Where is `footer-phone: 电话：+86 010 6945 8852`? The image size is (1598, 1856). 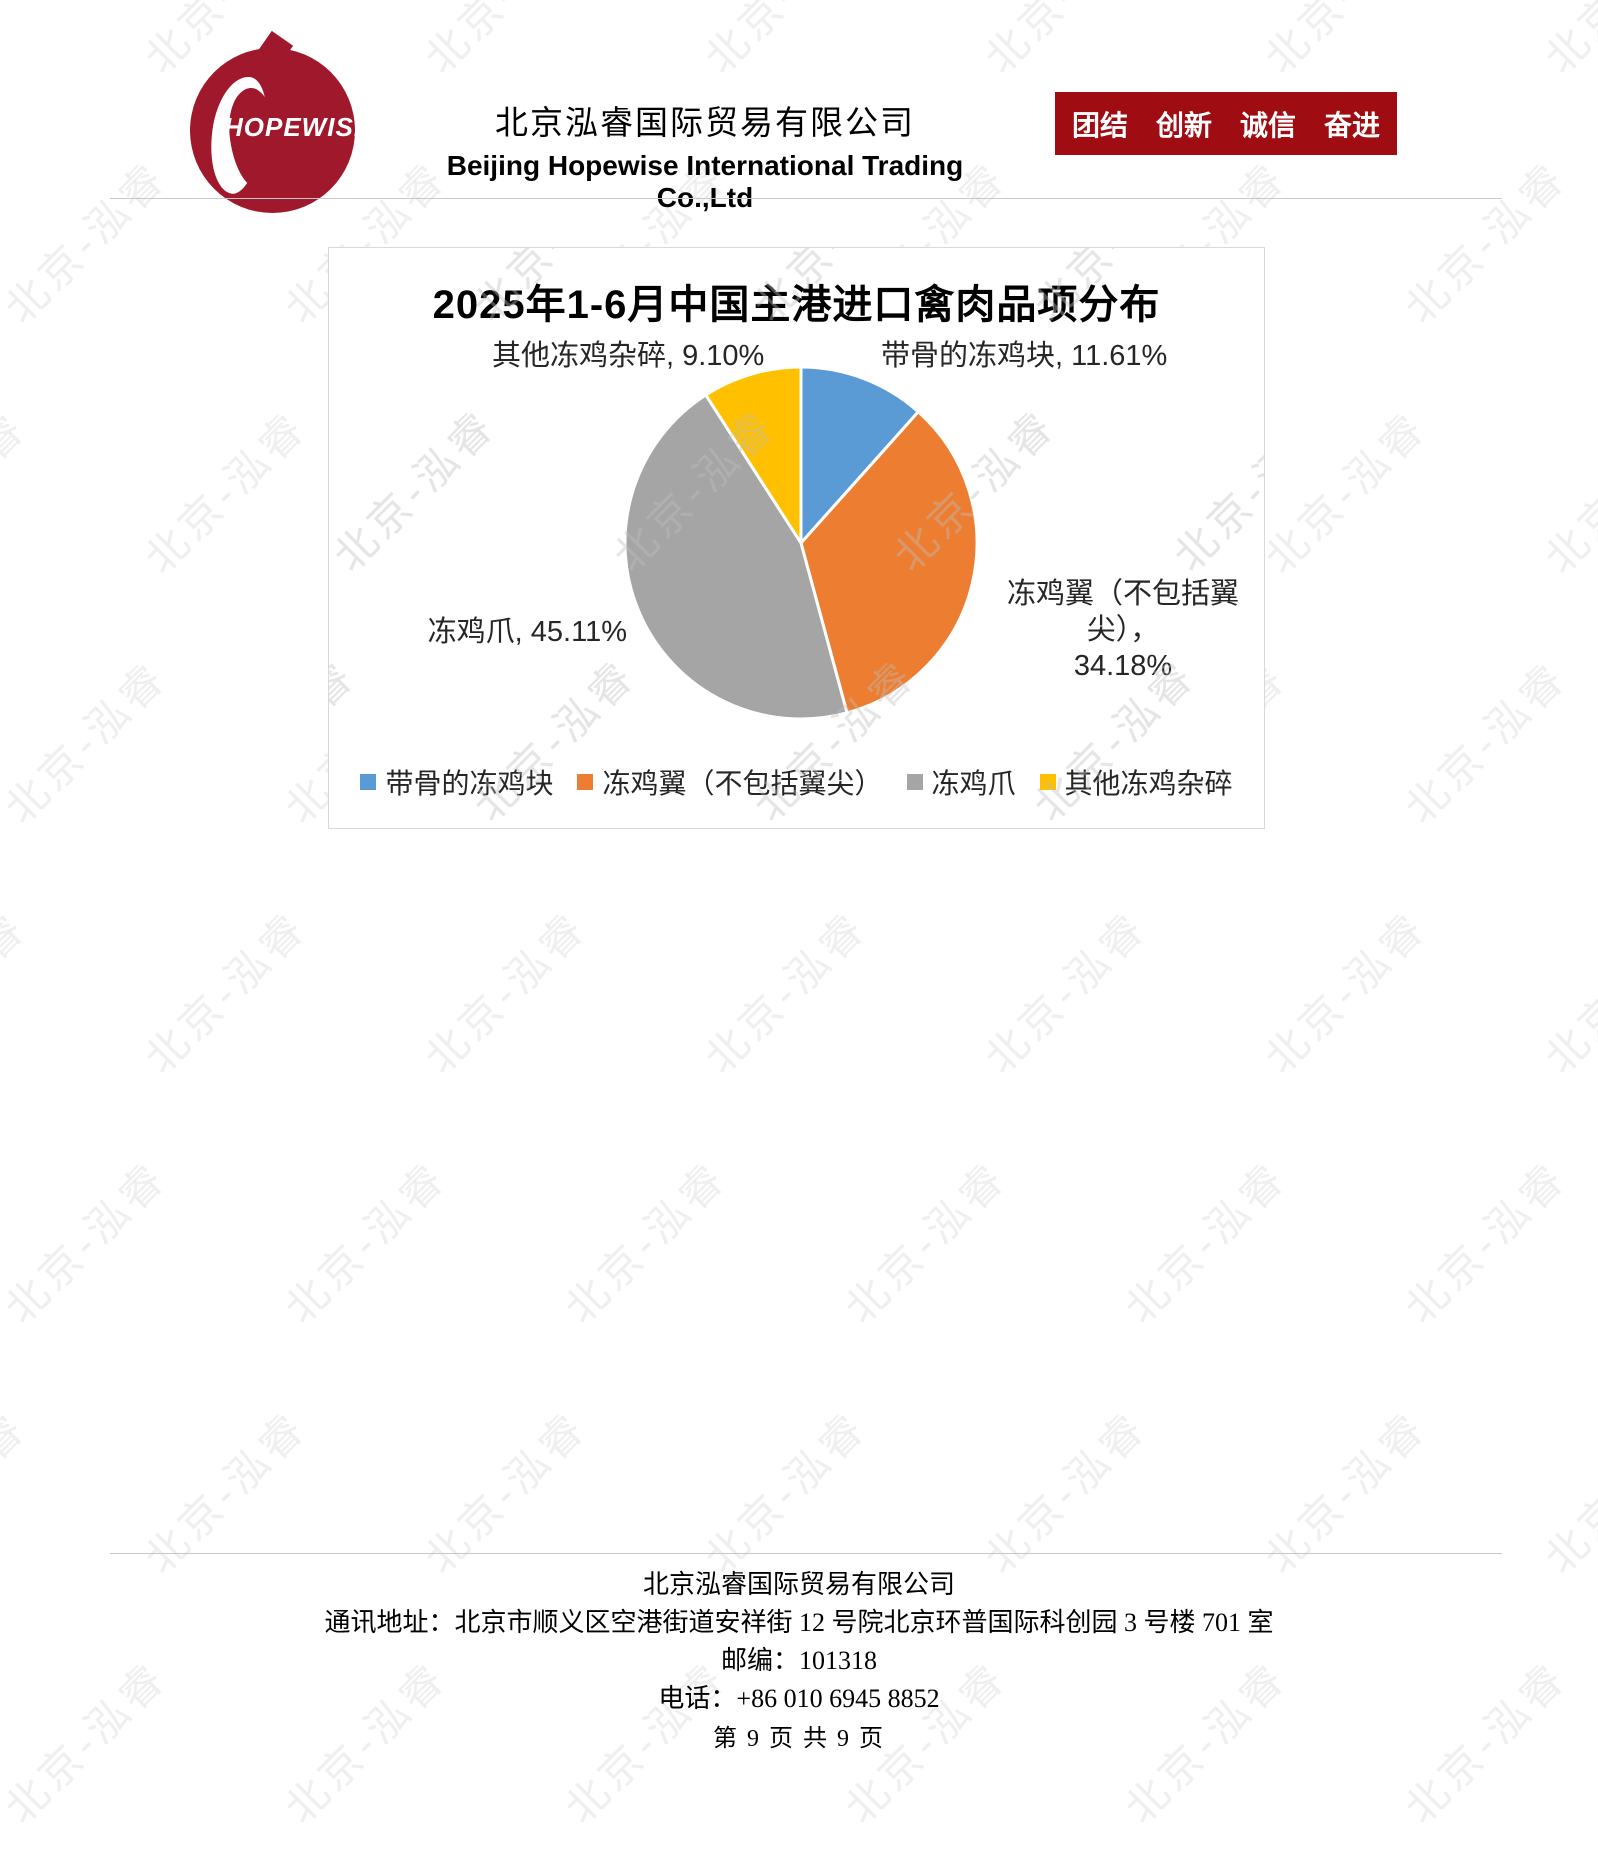 footer-phone: 电话：+86 010 6945 8852 is located at coordinates (799, 1698).